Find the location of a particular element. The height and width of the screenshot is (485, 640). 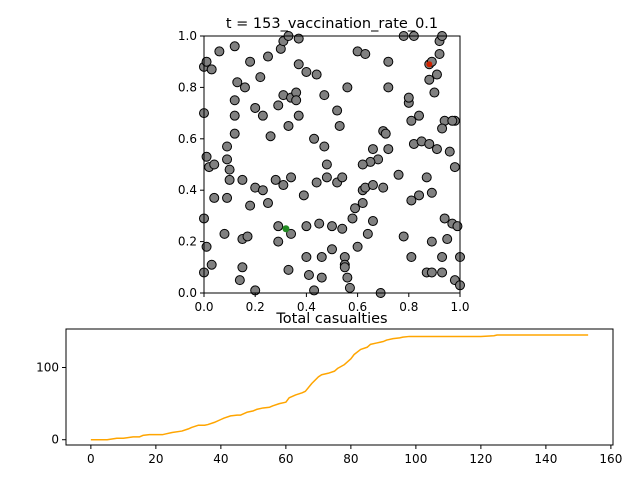

scatter-y-tick-label: 1.0 is located at coordinates (187, 36).